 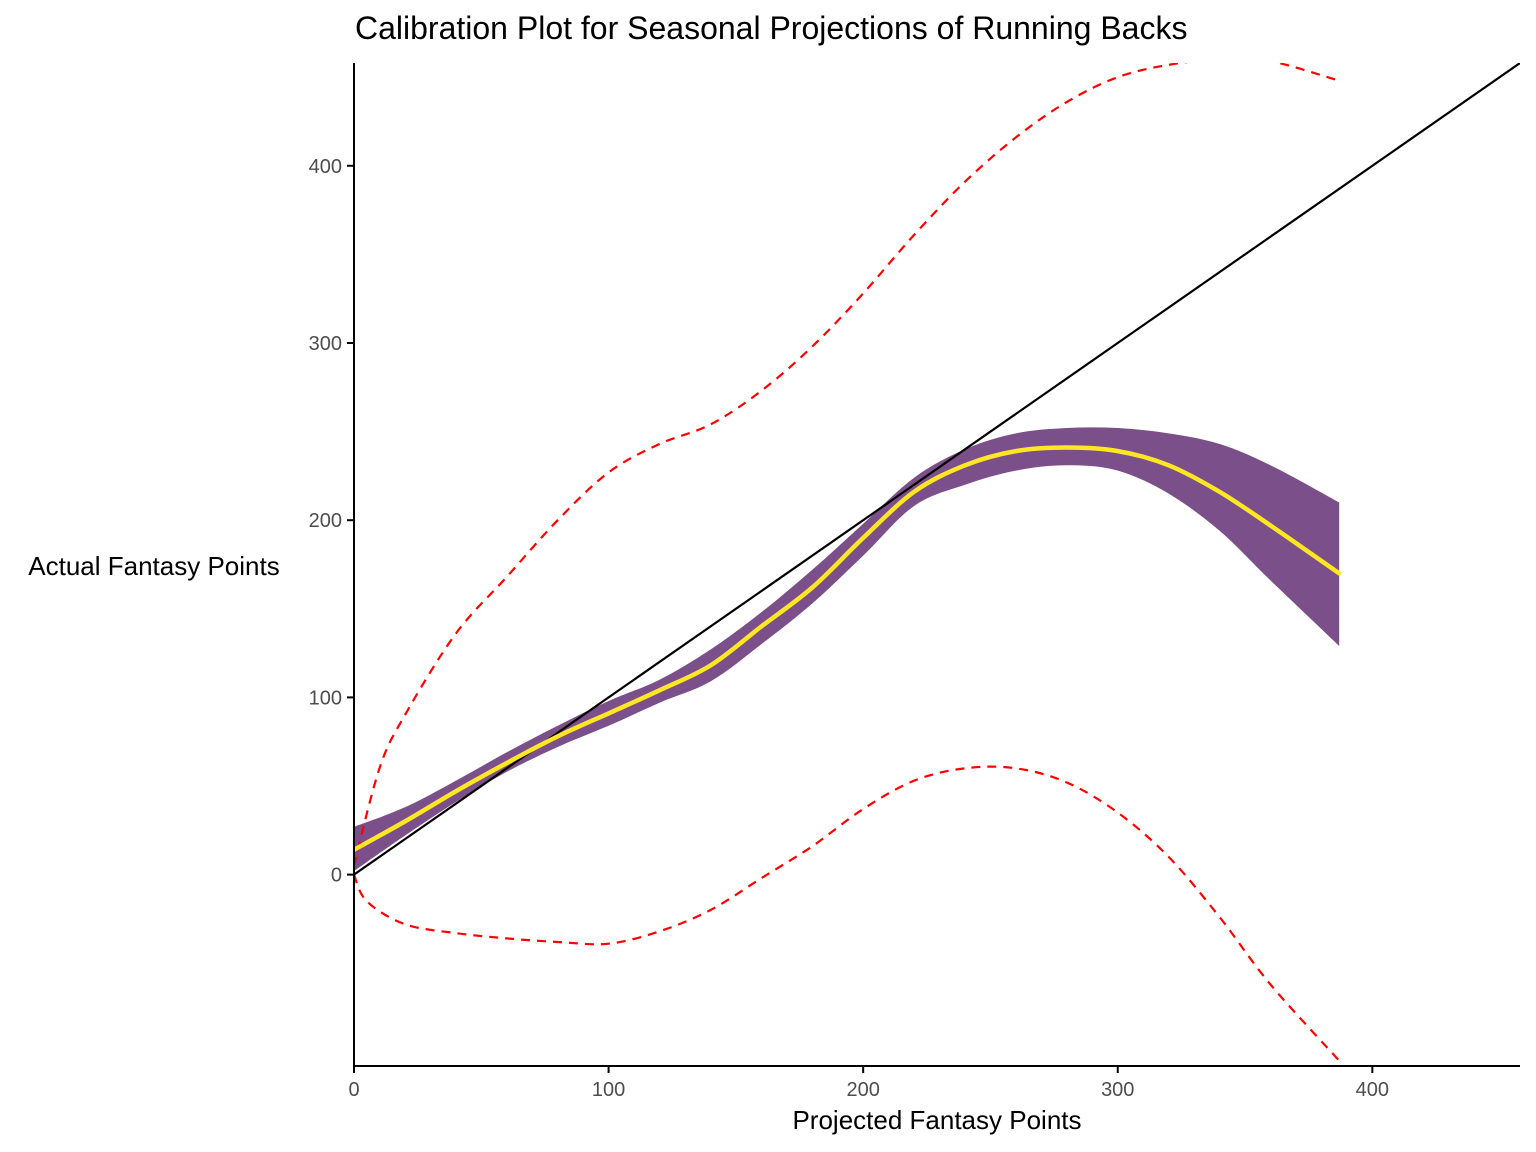 I want to click on x-axis-title: Projected Fantasy Points, so click(x=936, y=1120).